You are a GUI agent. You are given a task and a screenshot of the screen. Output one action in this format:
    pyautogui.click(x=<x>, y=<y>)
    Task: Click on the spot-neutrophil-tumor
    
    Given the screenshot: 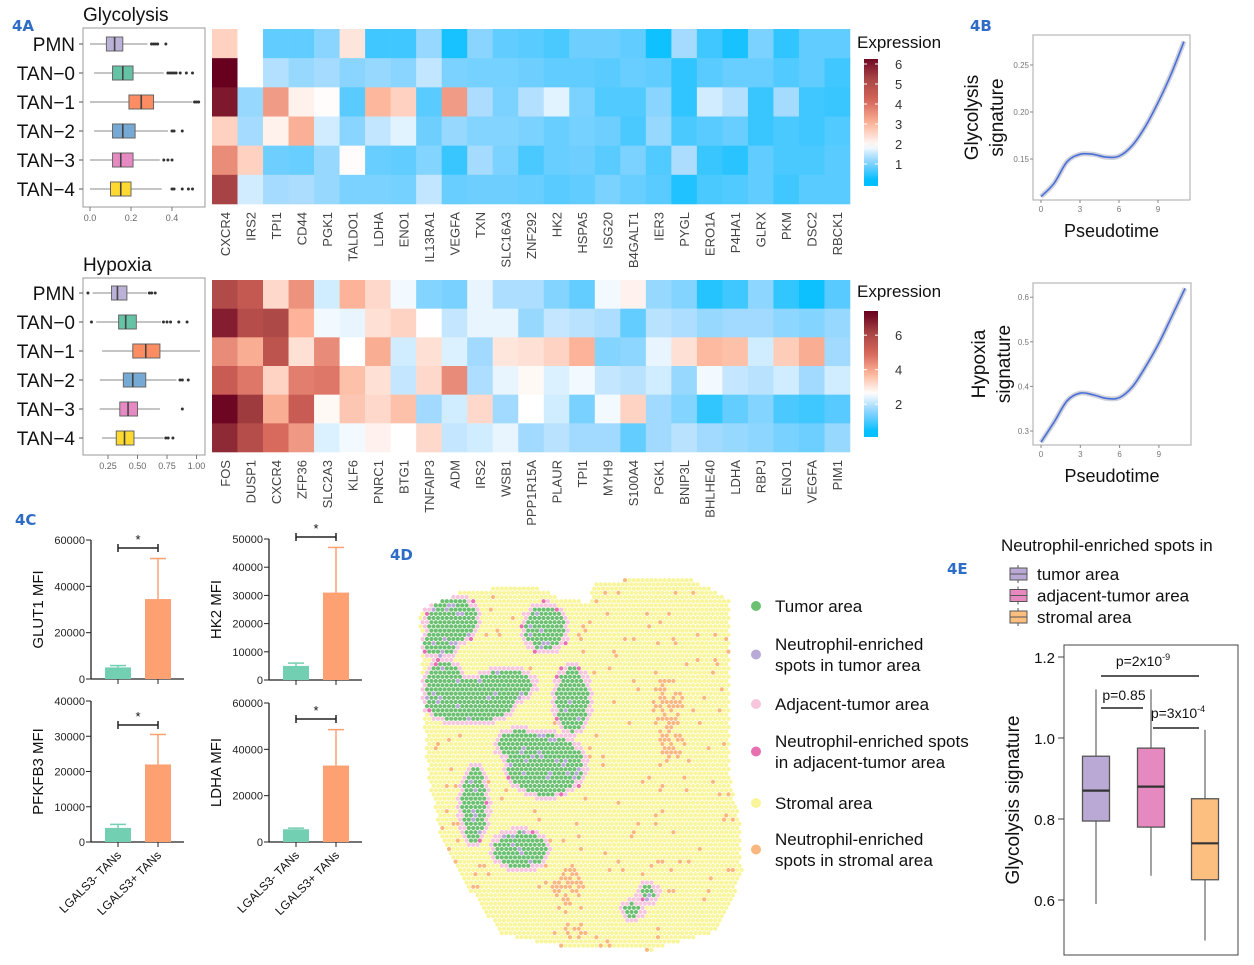 What is the action you would take?
    pyautogui.click(x=457, y=613)
    